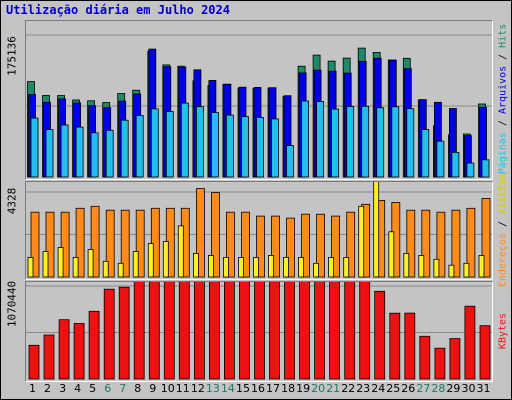 The width and height of the screenshot is (512, 400). I want to click on bar-endereços-day-2, so click(50, 244).